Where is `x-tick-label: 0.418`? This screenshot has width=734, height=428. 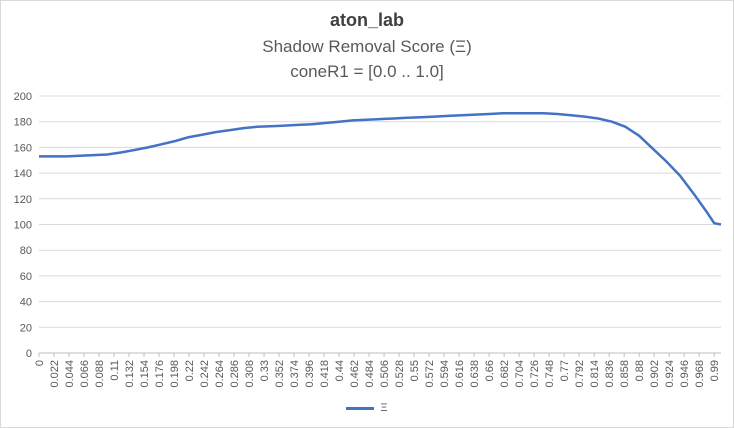 x-tick-label: 0.418 is located at coordinates (325, 374).